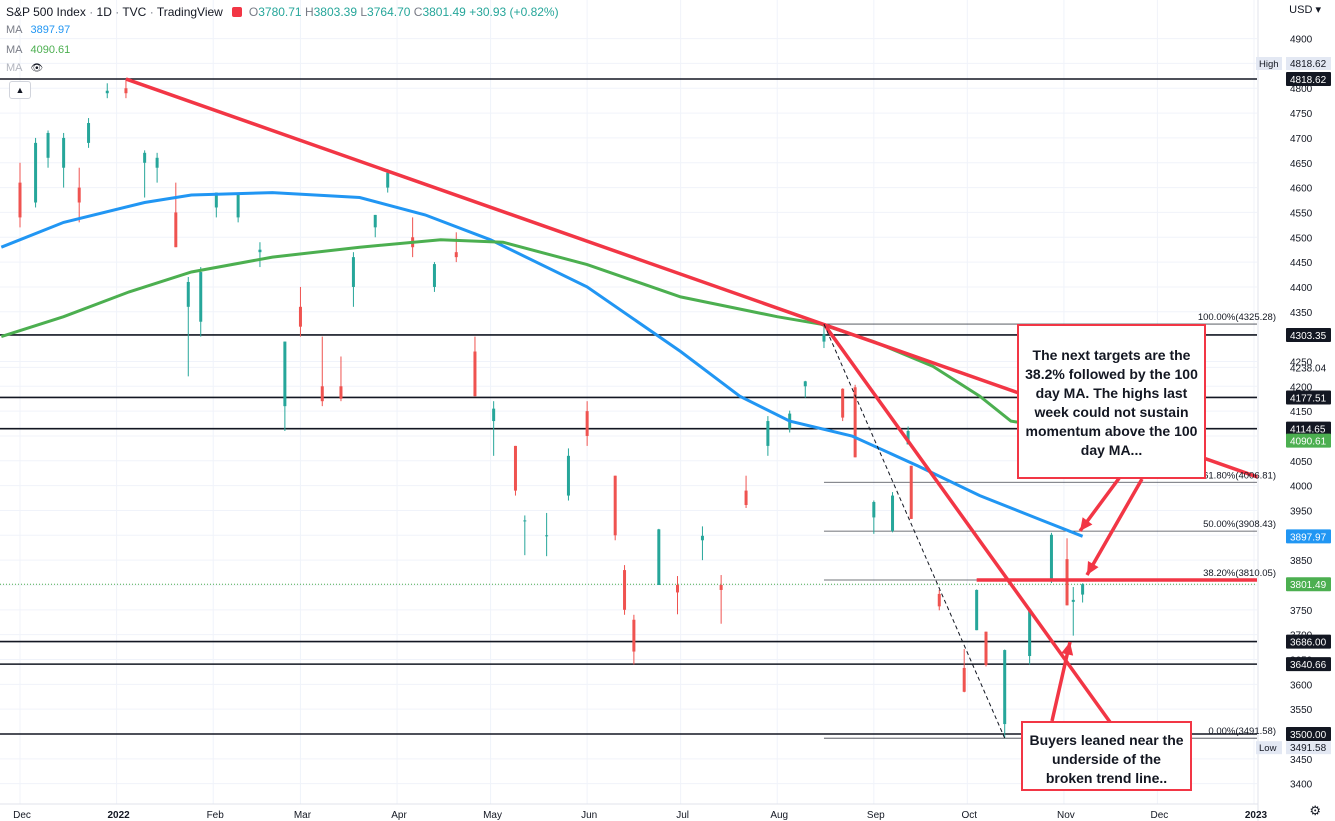 The width and height of the screenshot is (1335, 821). I want to click on price-tick-label: 4550, so click(1301, 213).